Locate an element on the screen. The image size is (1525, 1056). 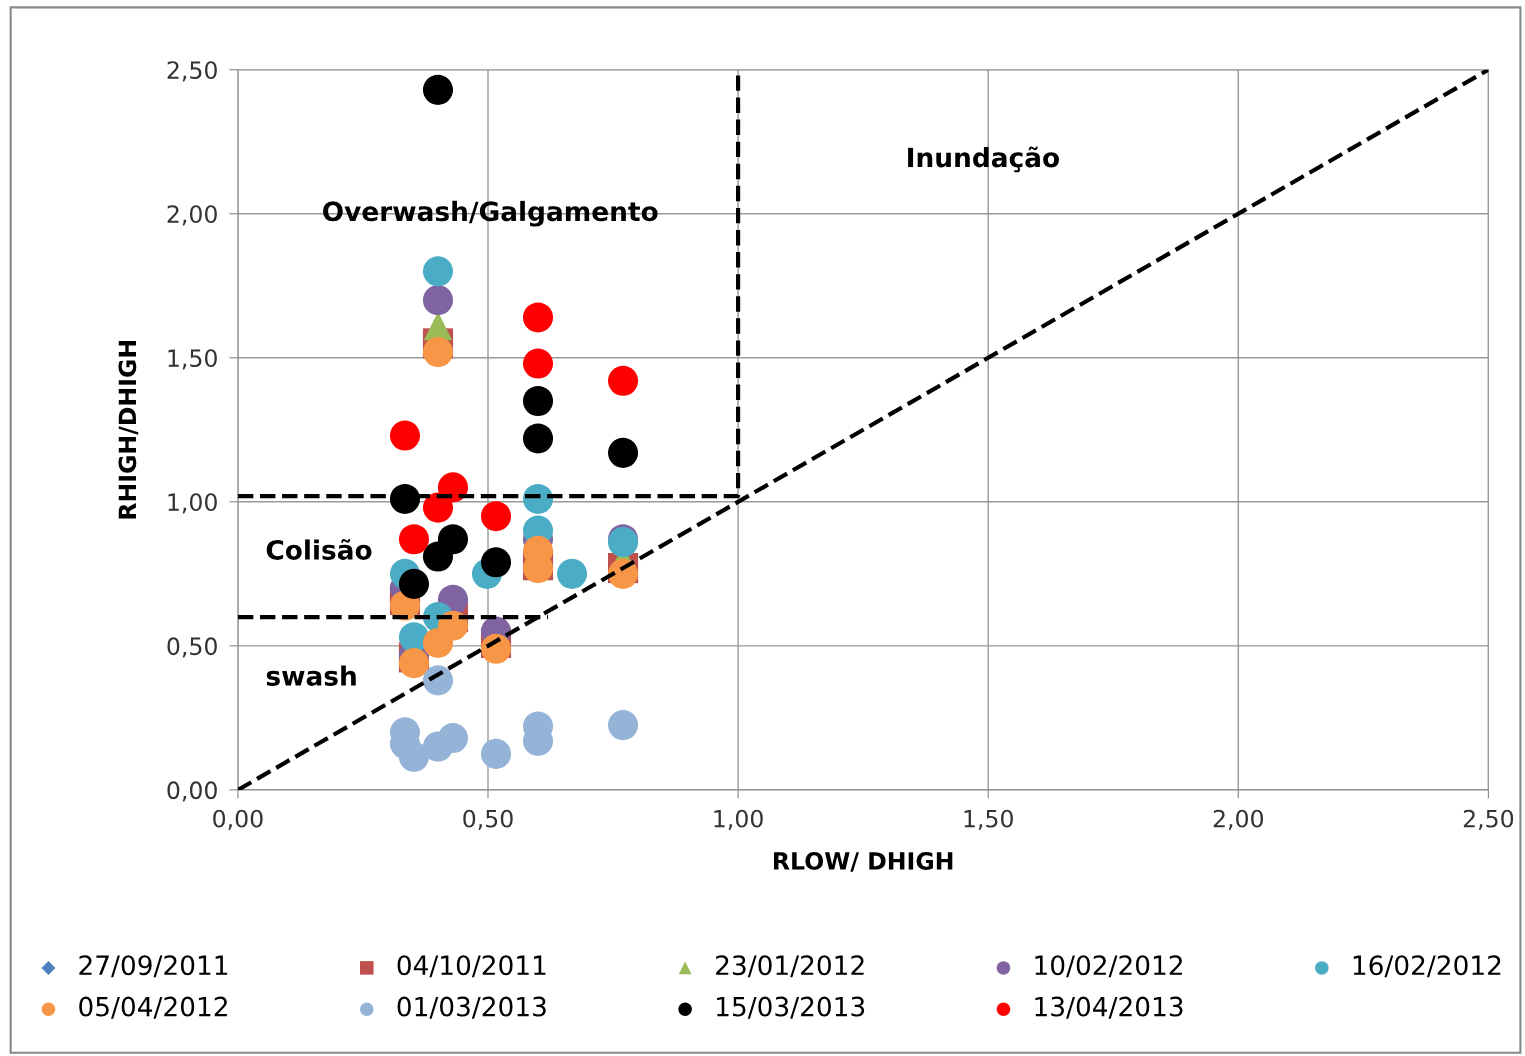
x-tick-label: 1,50 is located at coordinates (988, 820).